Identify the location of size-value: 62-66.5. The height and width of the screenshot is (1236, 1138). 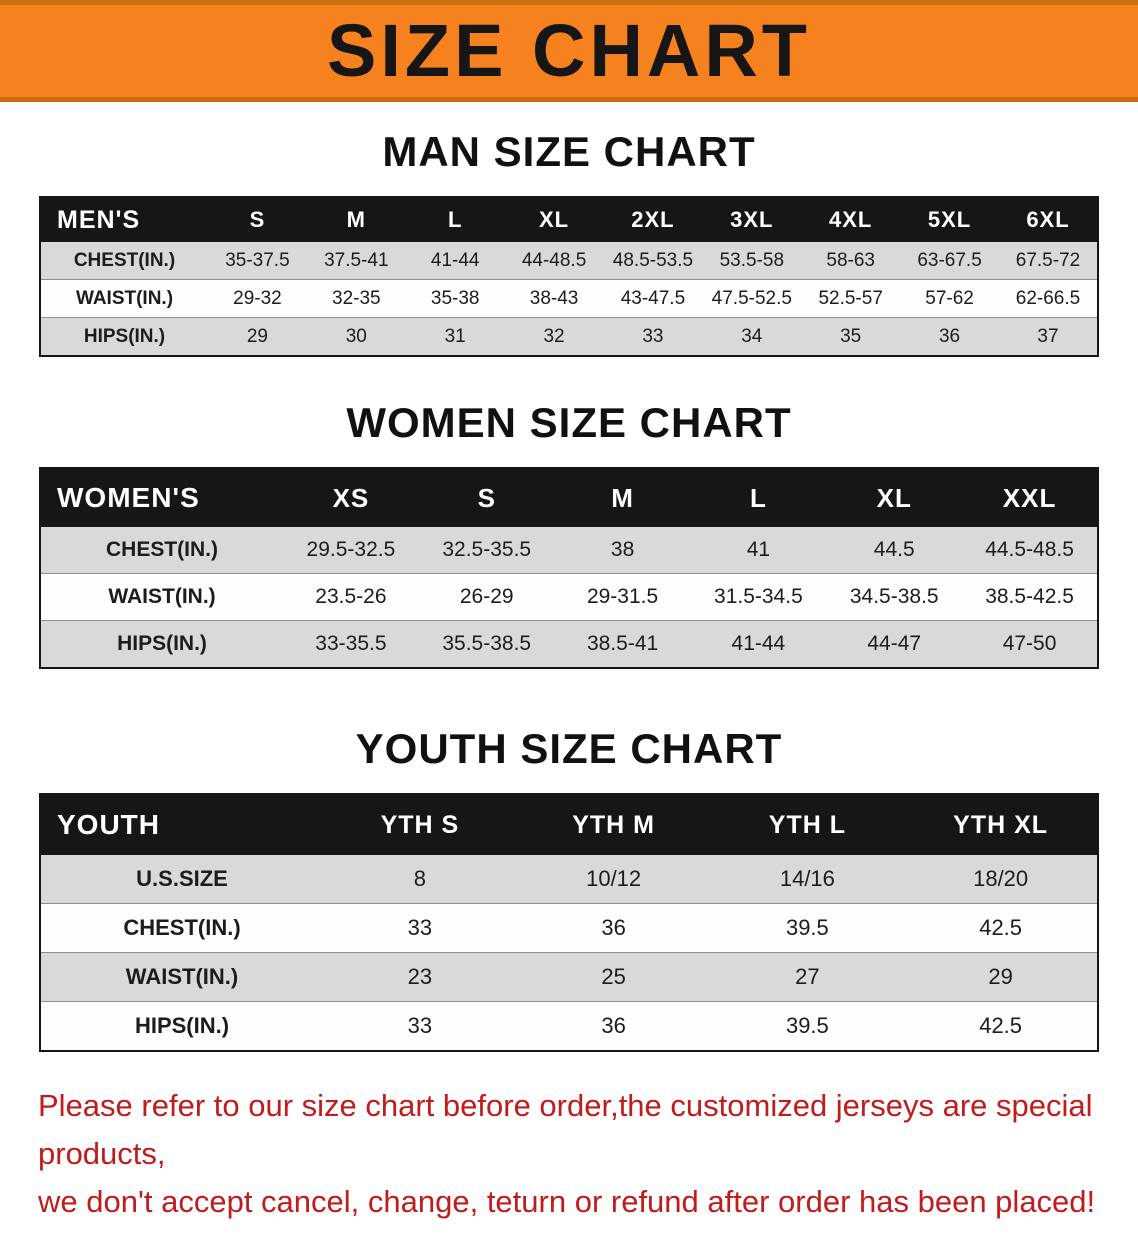
(1048, 298).